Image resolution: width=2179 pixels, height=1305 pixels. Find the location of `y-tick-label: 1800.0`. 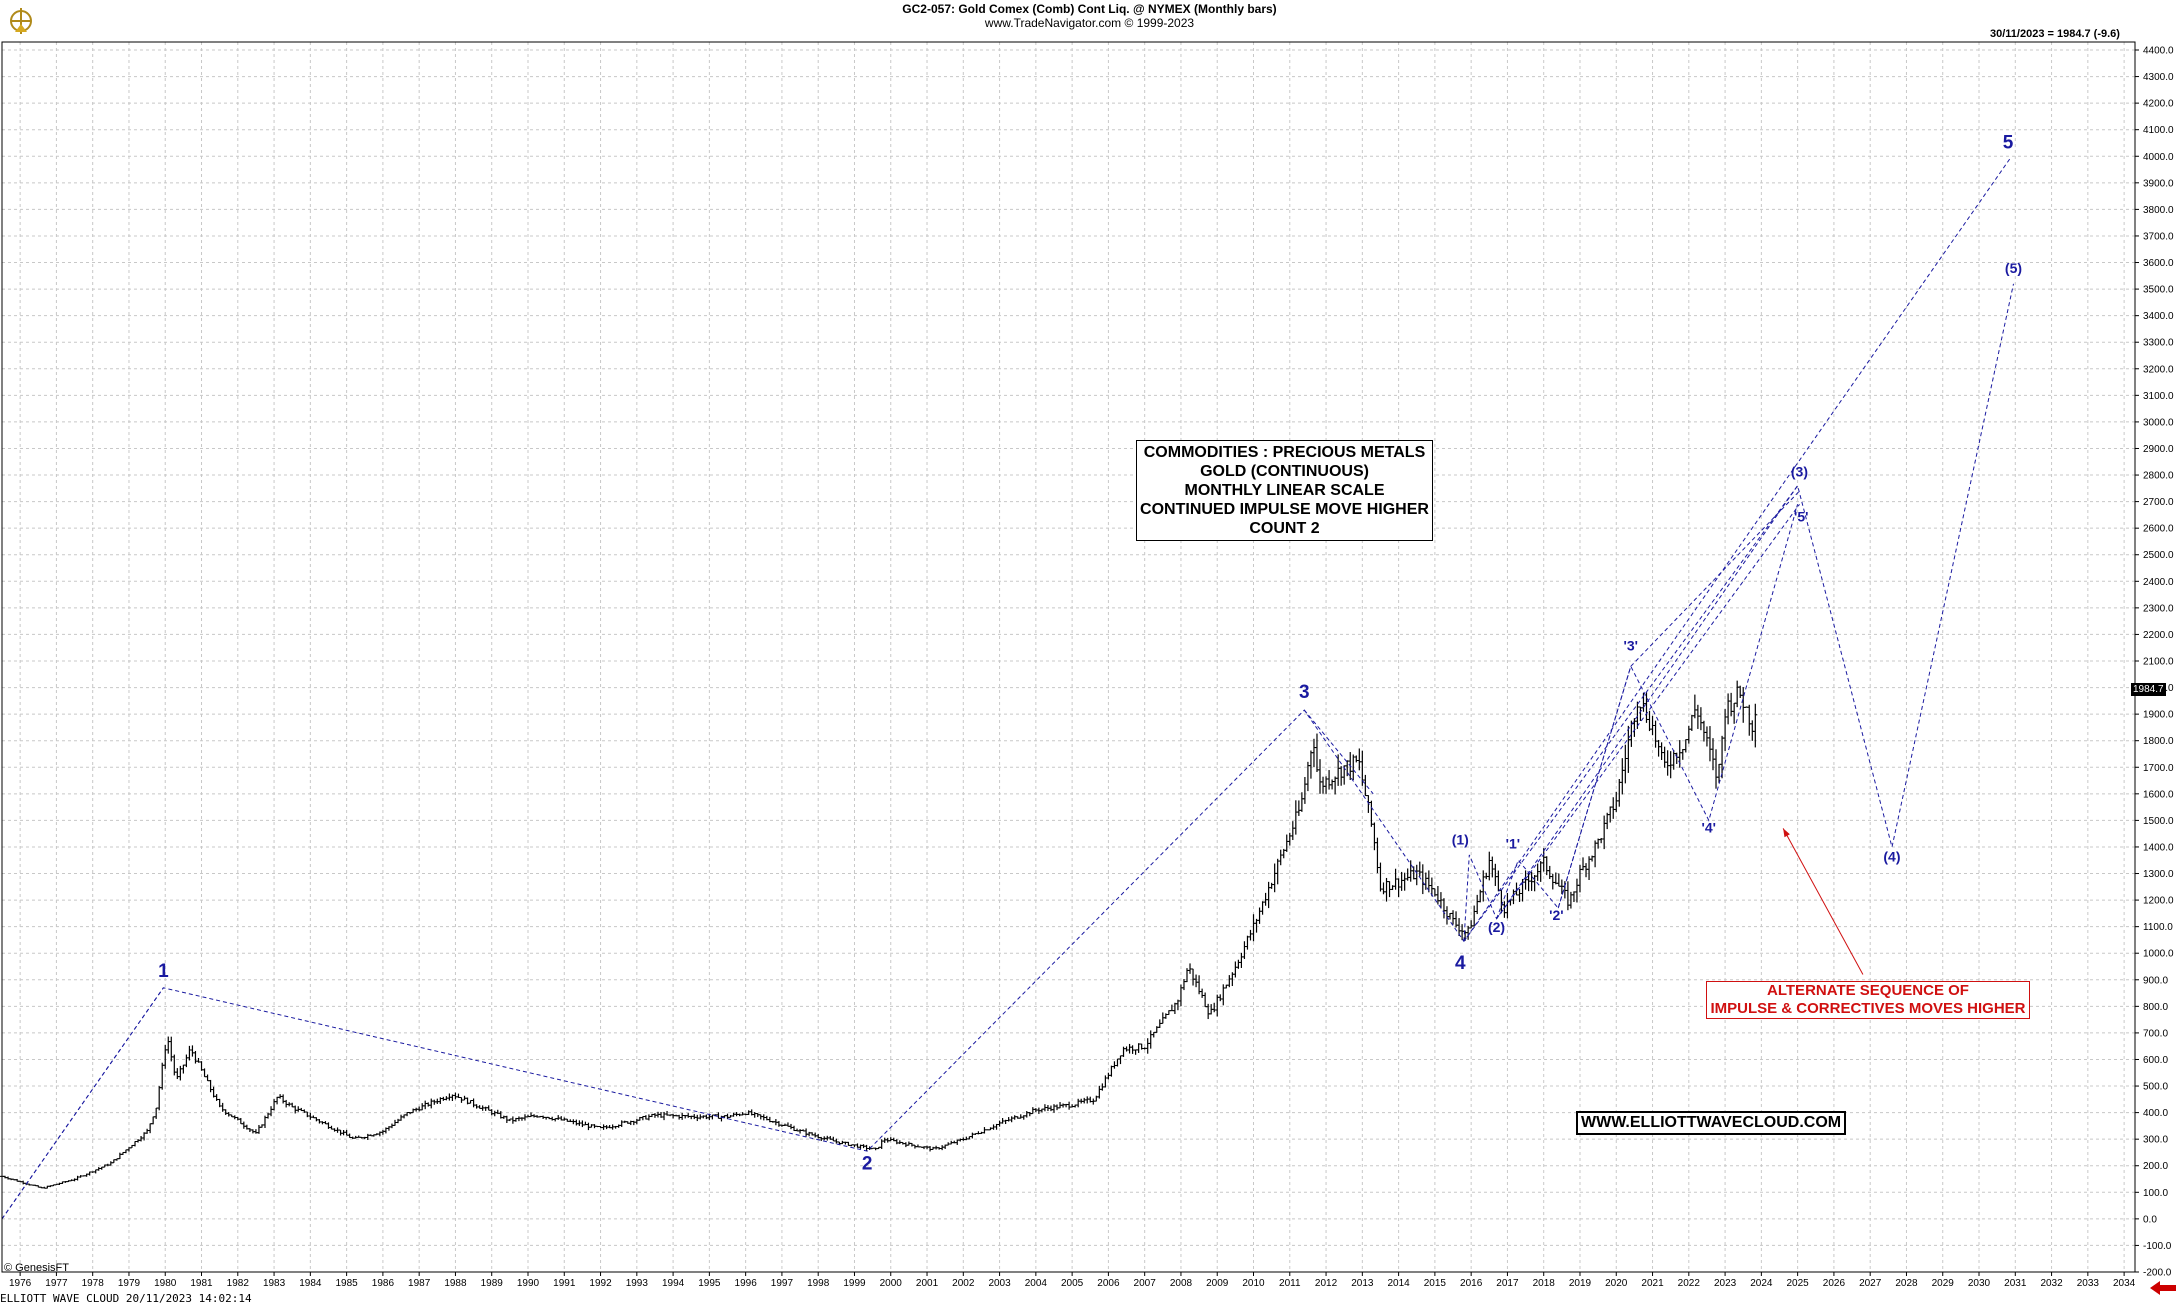

y-tick-label: 1800.0 is located at coordinates (2158, 741).